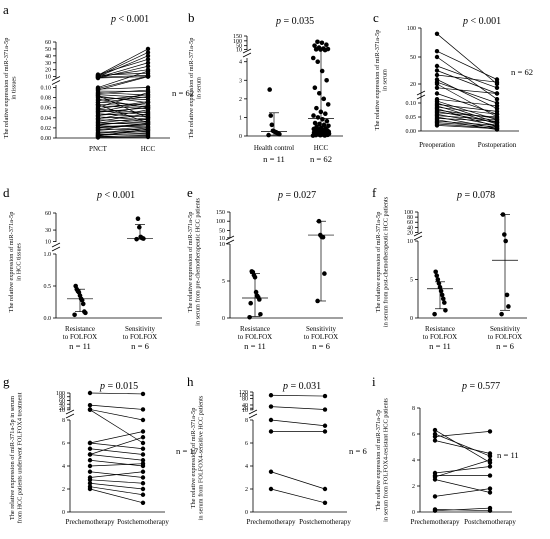 Image resolution: width=550 pixels, height=539 pixels. What do you see at coordinates (48, 57) in the screenshot?
I see `y-tick-label: 40` at bounding box center [48, 57].